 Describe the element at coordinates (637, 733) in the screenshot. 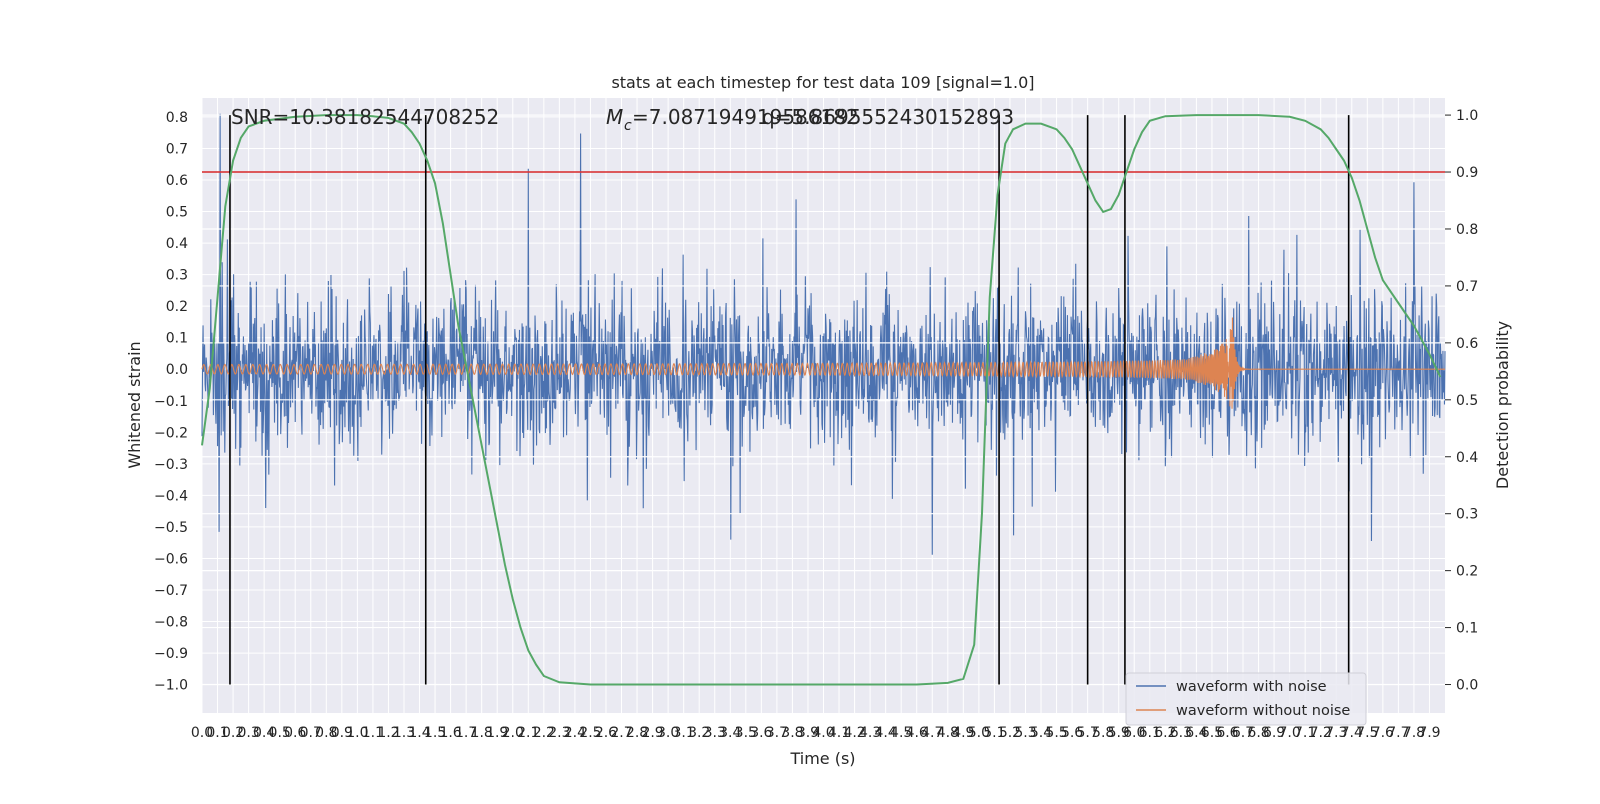

I see `x-tick-label-28: 2.8` at that location.